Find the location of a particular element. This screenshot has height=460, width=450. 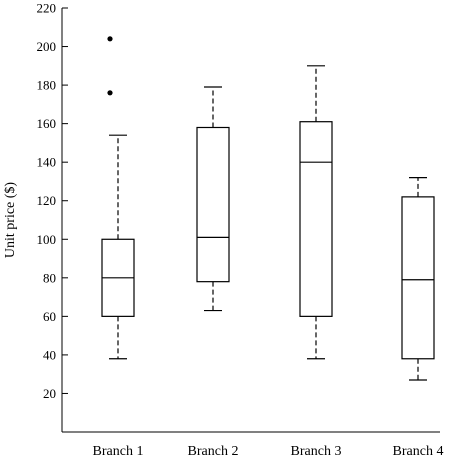

x-category-label: Branch 1 is located at coordinates (118, 451).